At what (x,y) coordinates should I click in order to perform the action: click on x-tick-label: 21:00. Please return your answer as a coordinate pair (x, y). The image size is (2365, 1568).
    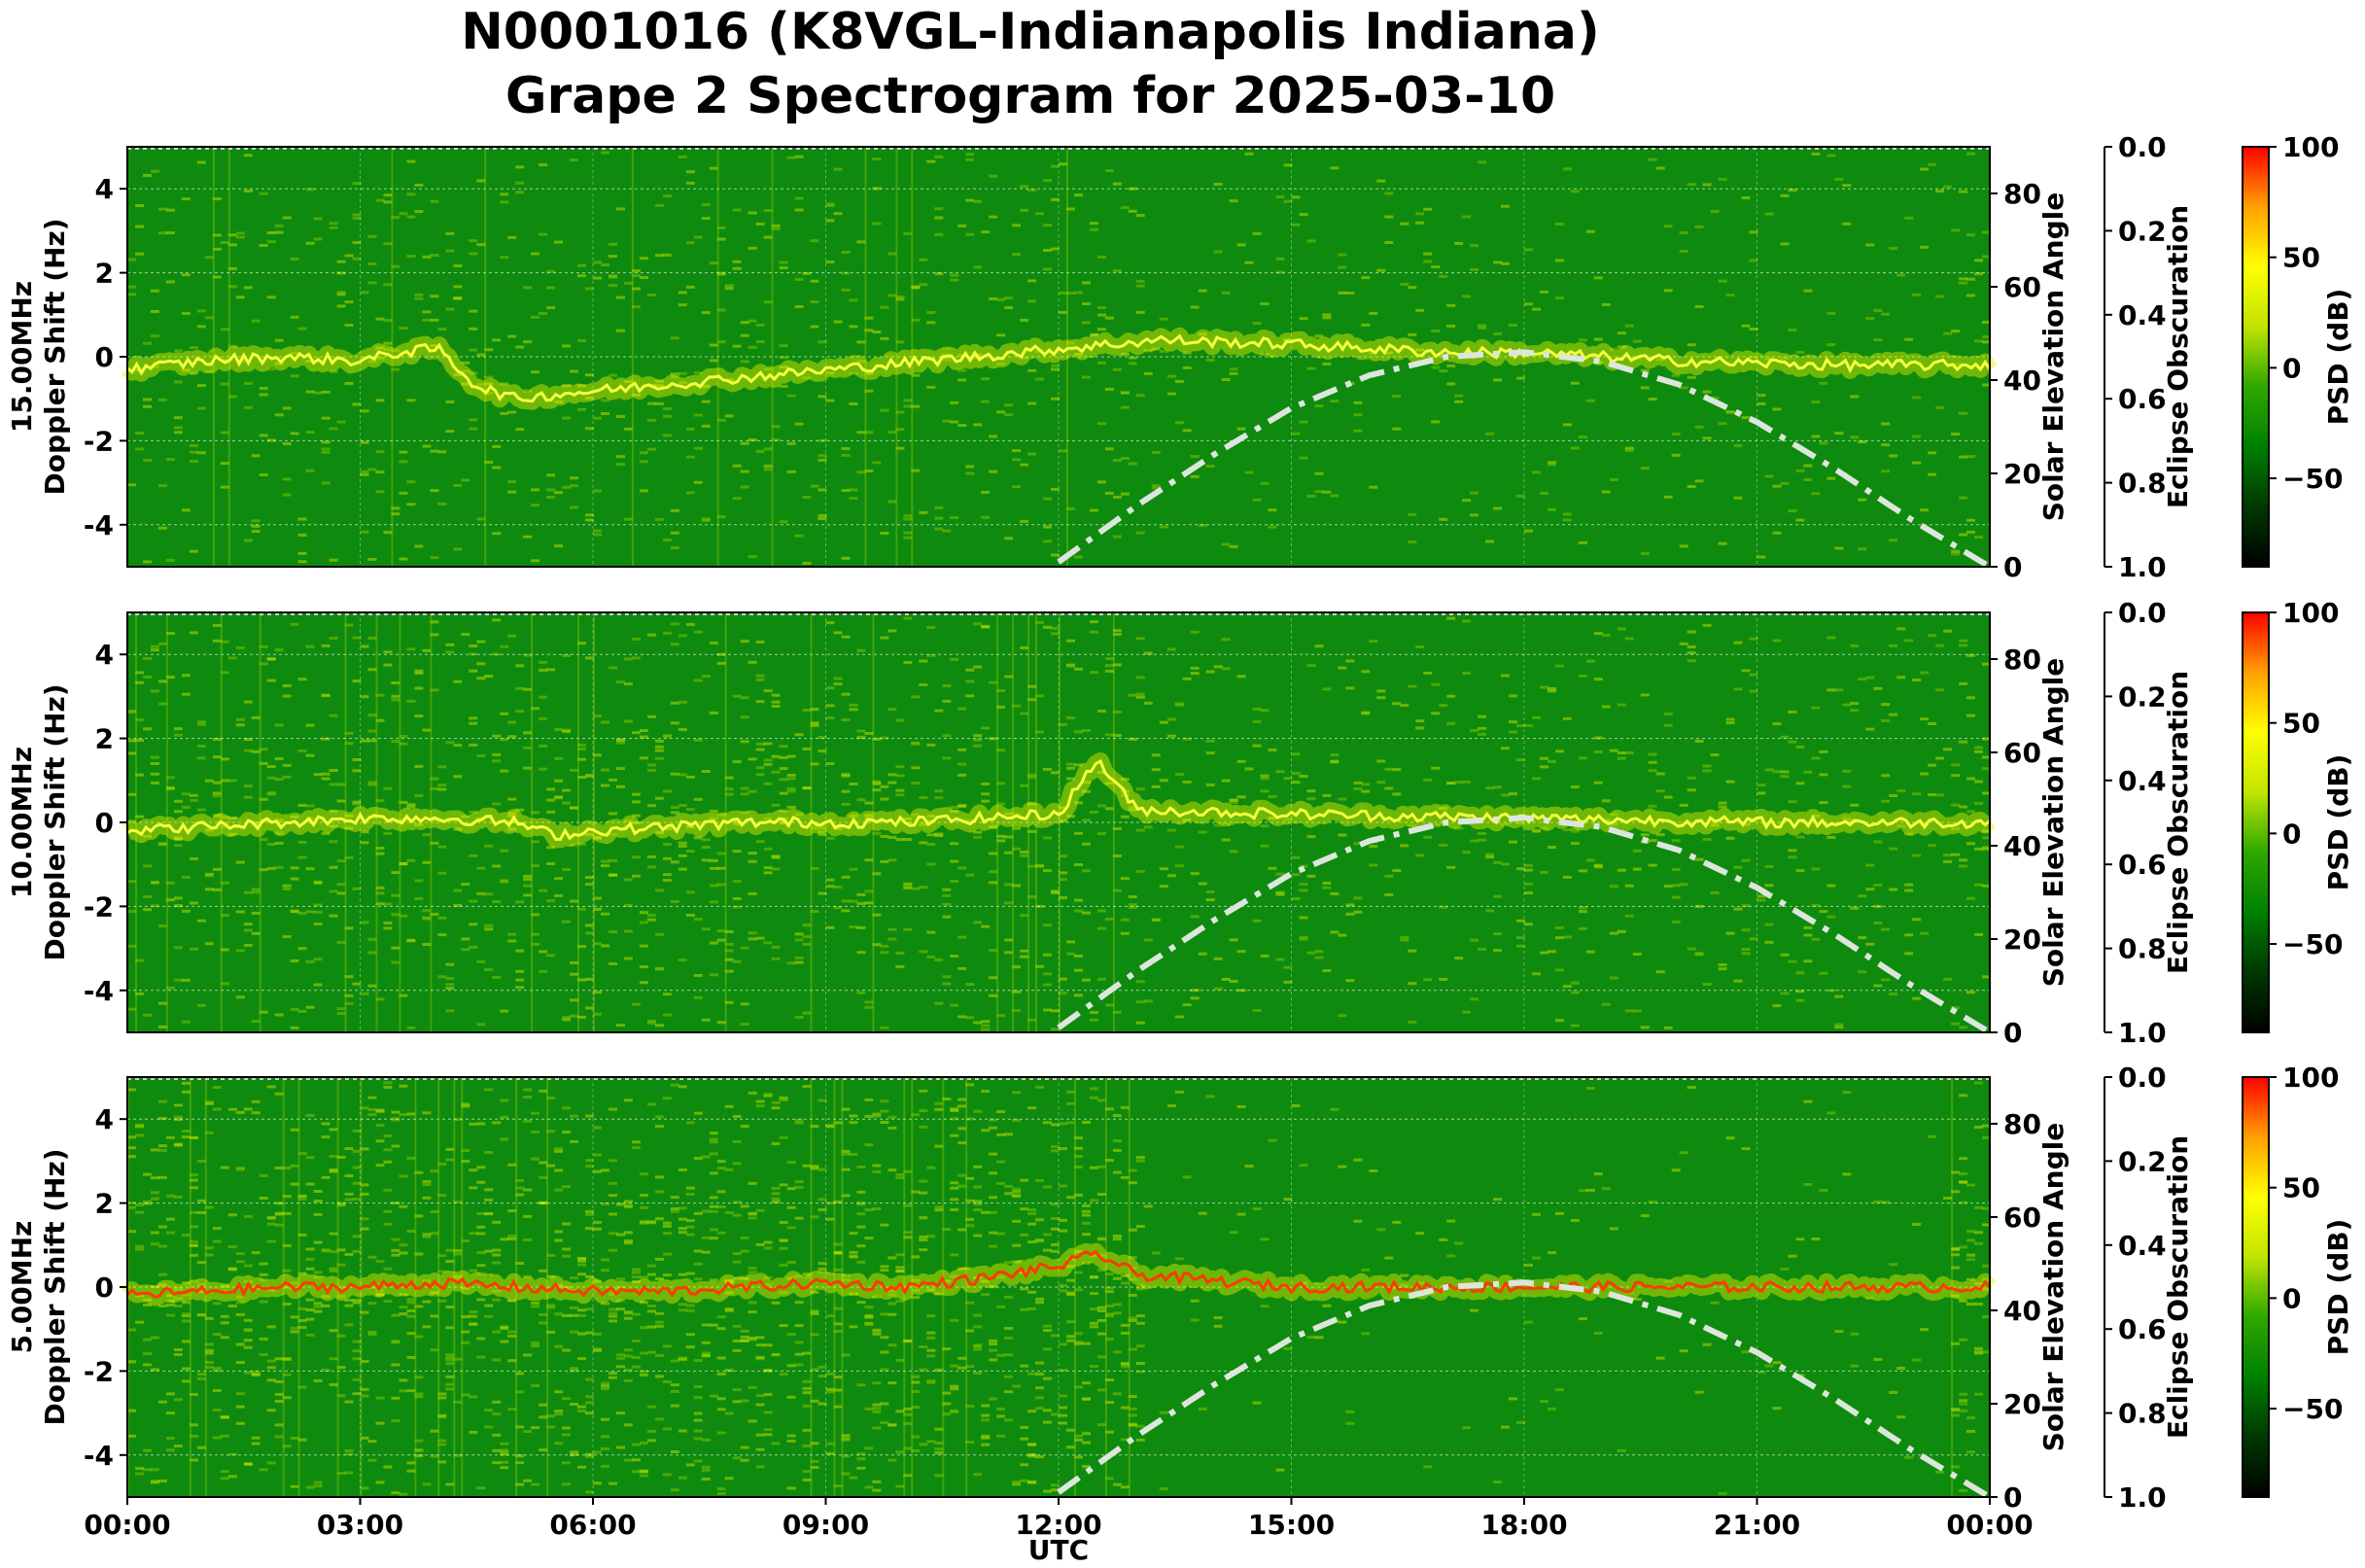
    Looking at the image, I should click on (1757, 1525).